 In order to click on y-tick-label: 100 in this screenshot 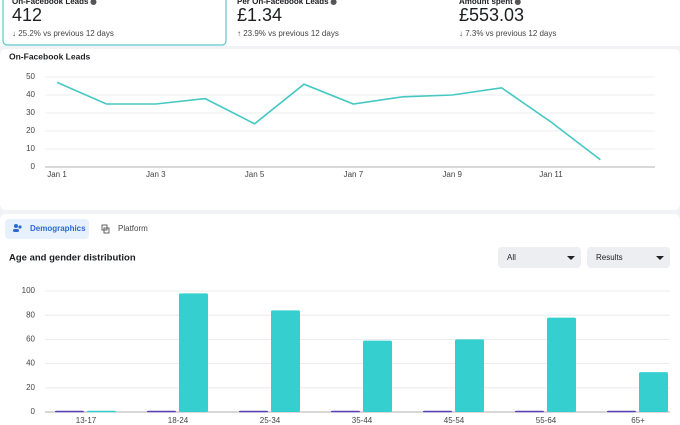, I will do `click(29, 290)`.